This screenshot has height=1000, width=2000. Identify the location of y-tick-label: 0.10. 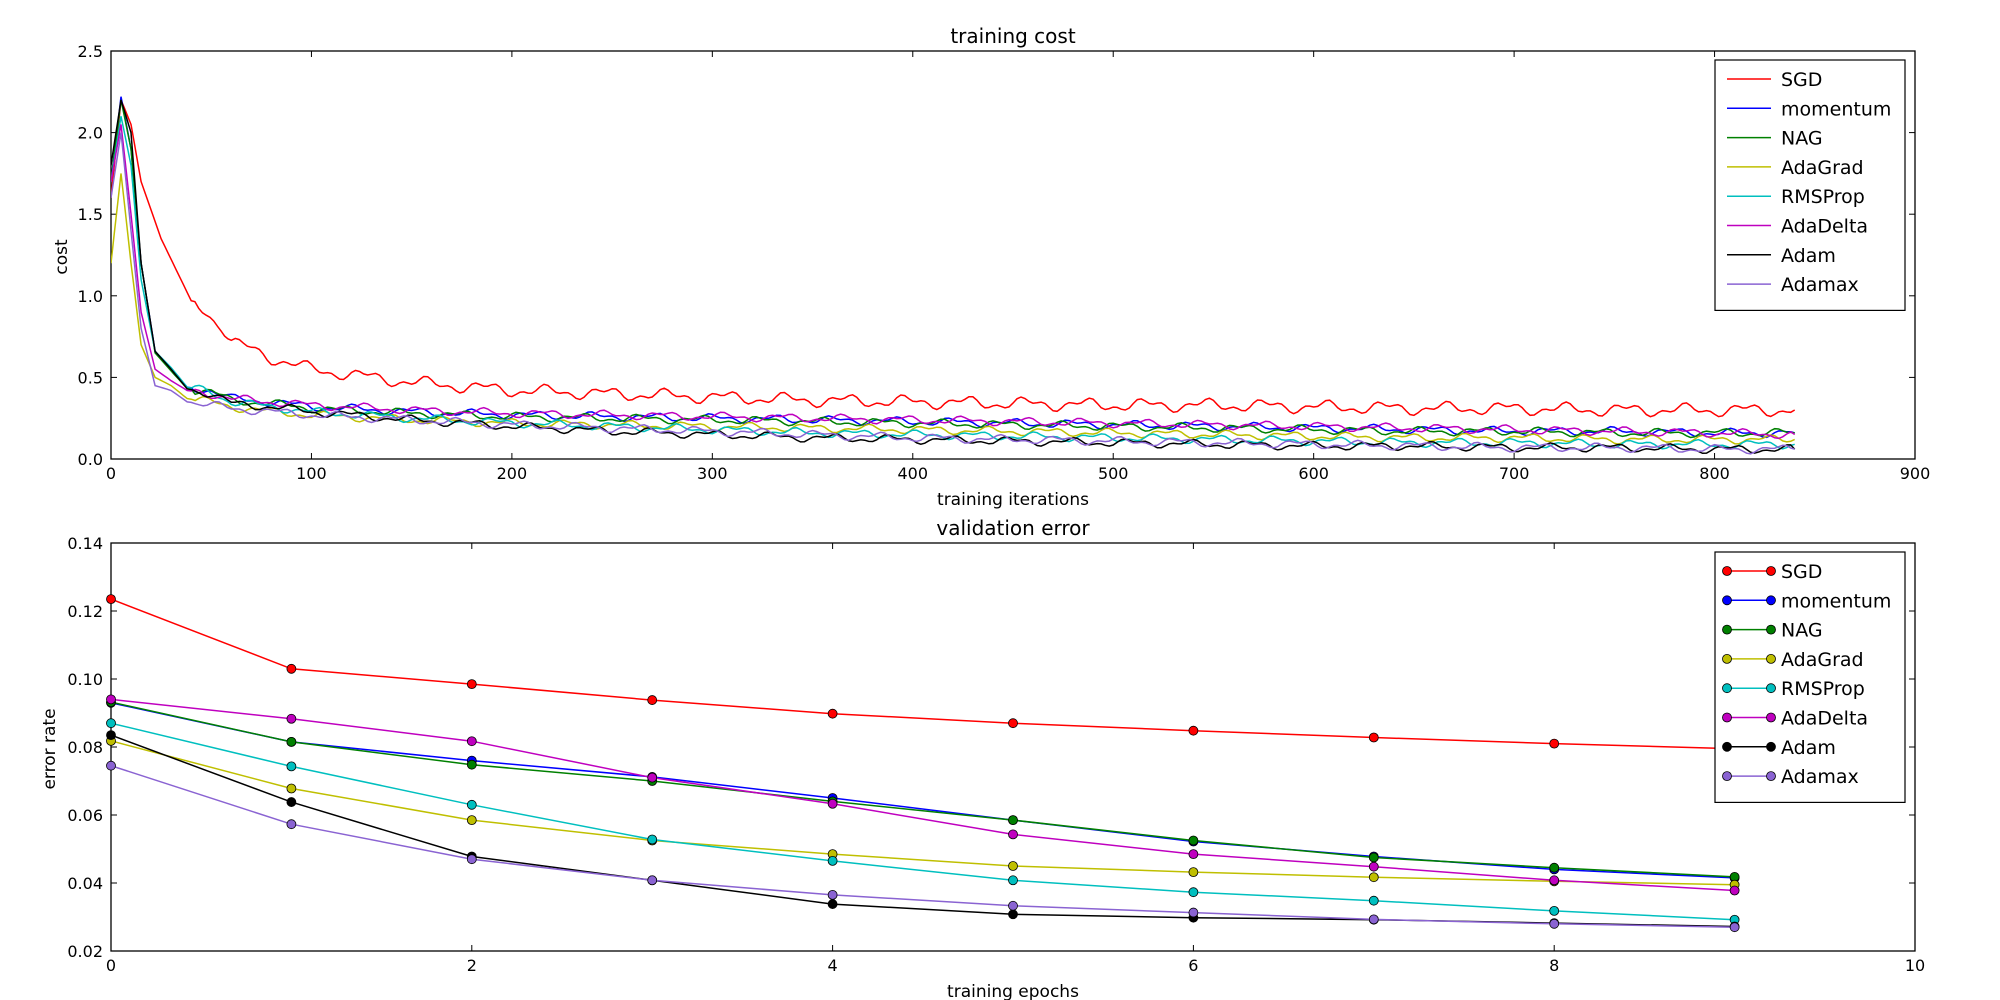
(85, 679).